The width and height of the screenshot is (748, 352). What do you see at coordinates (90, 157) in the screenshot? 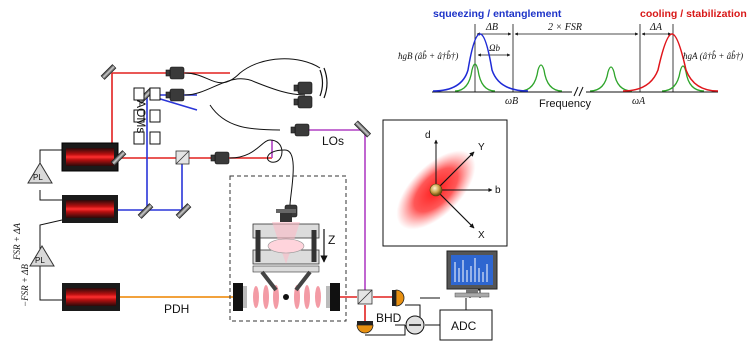
I see `laser-top` at bounding box center [90, 157].